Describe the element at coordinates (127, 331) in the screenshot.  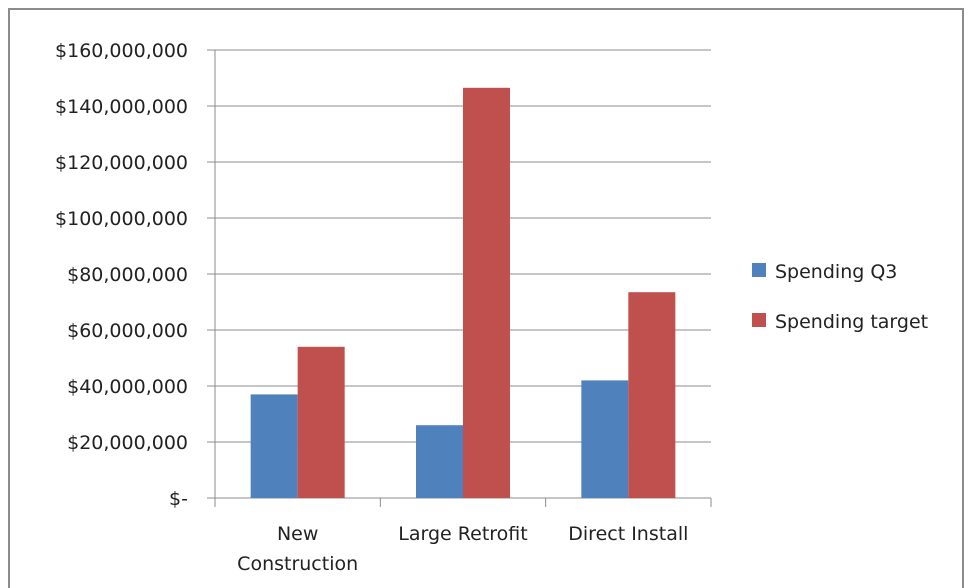
I see `y-tick-label: $60,000,000` at that location.